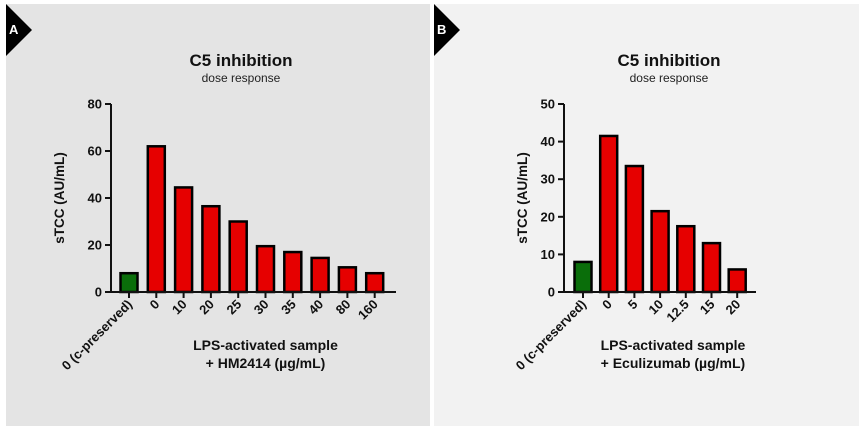  I want to click on panel-badge-label-b: B, so click(442, 29).